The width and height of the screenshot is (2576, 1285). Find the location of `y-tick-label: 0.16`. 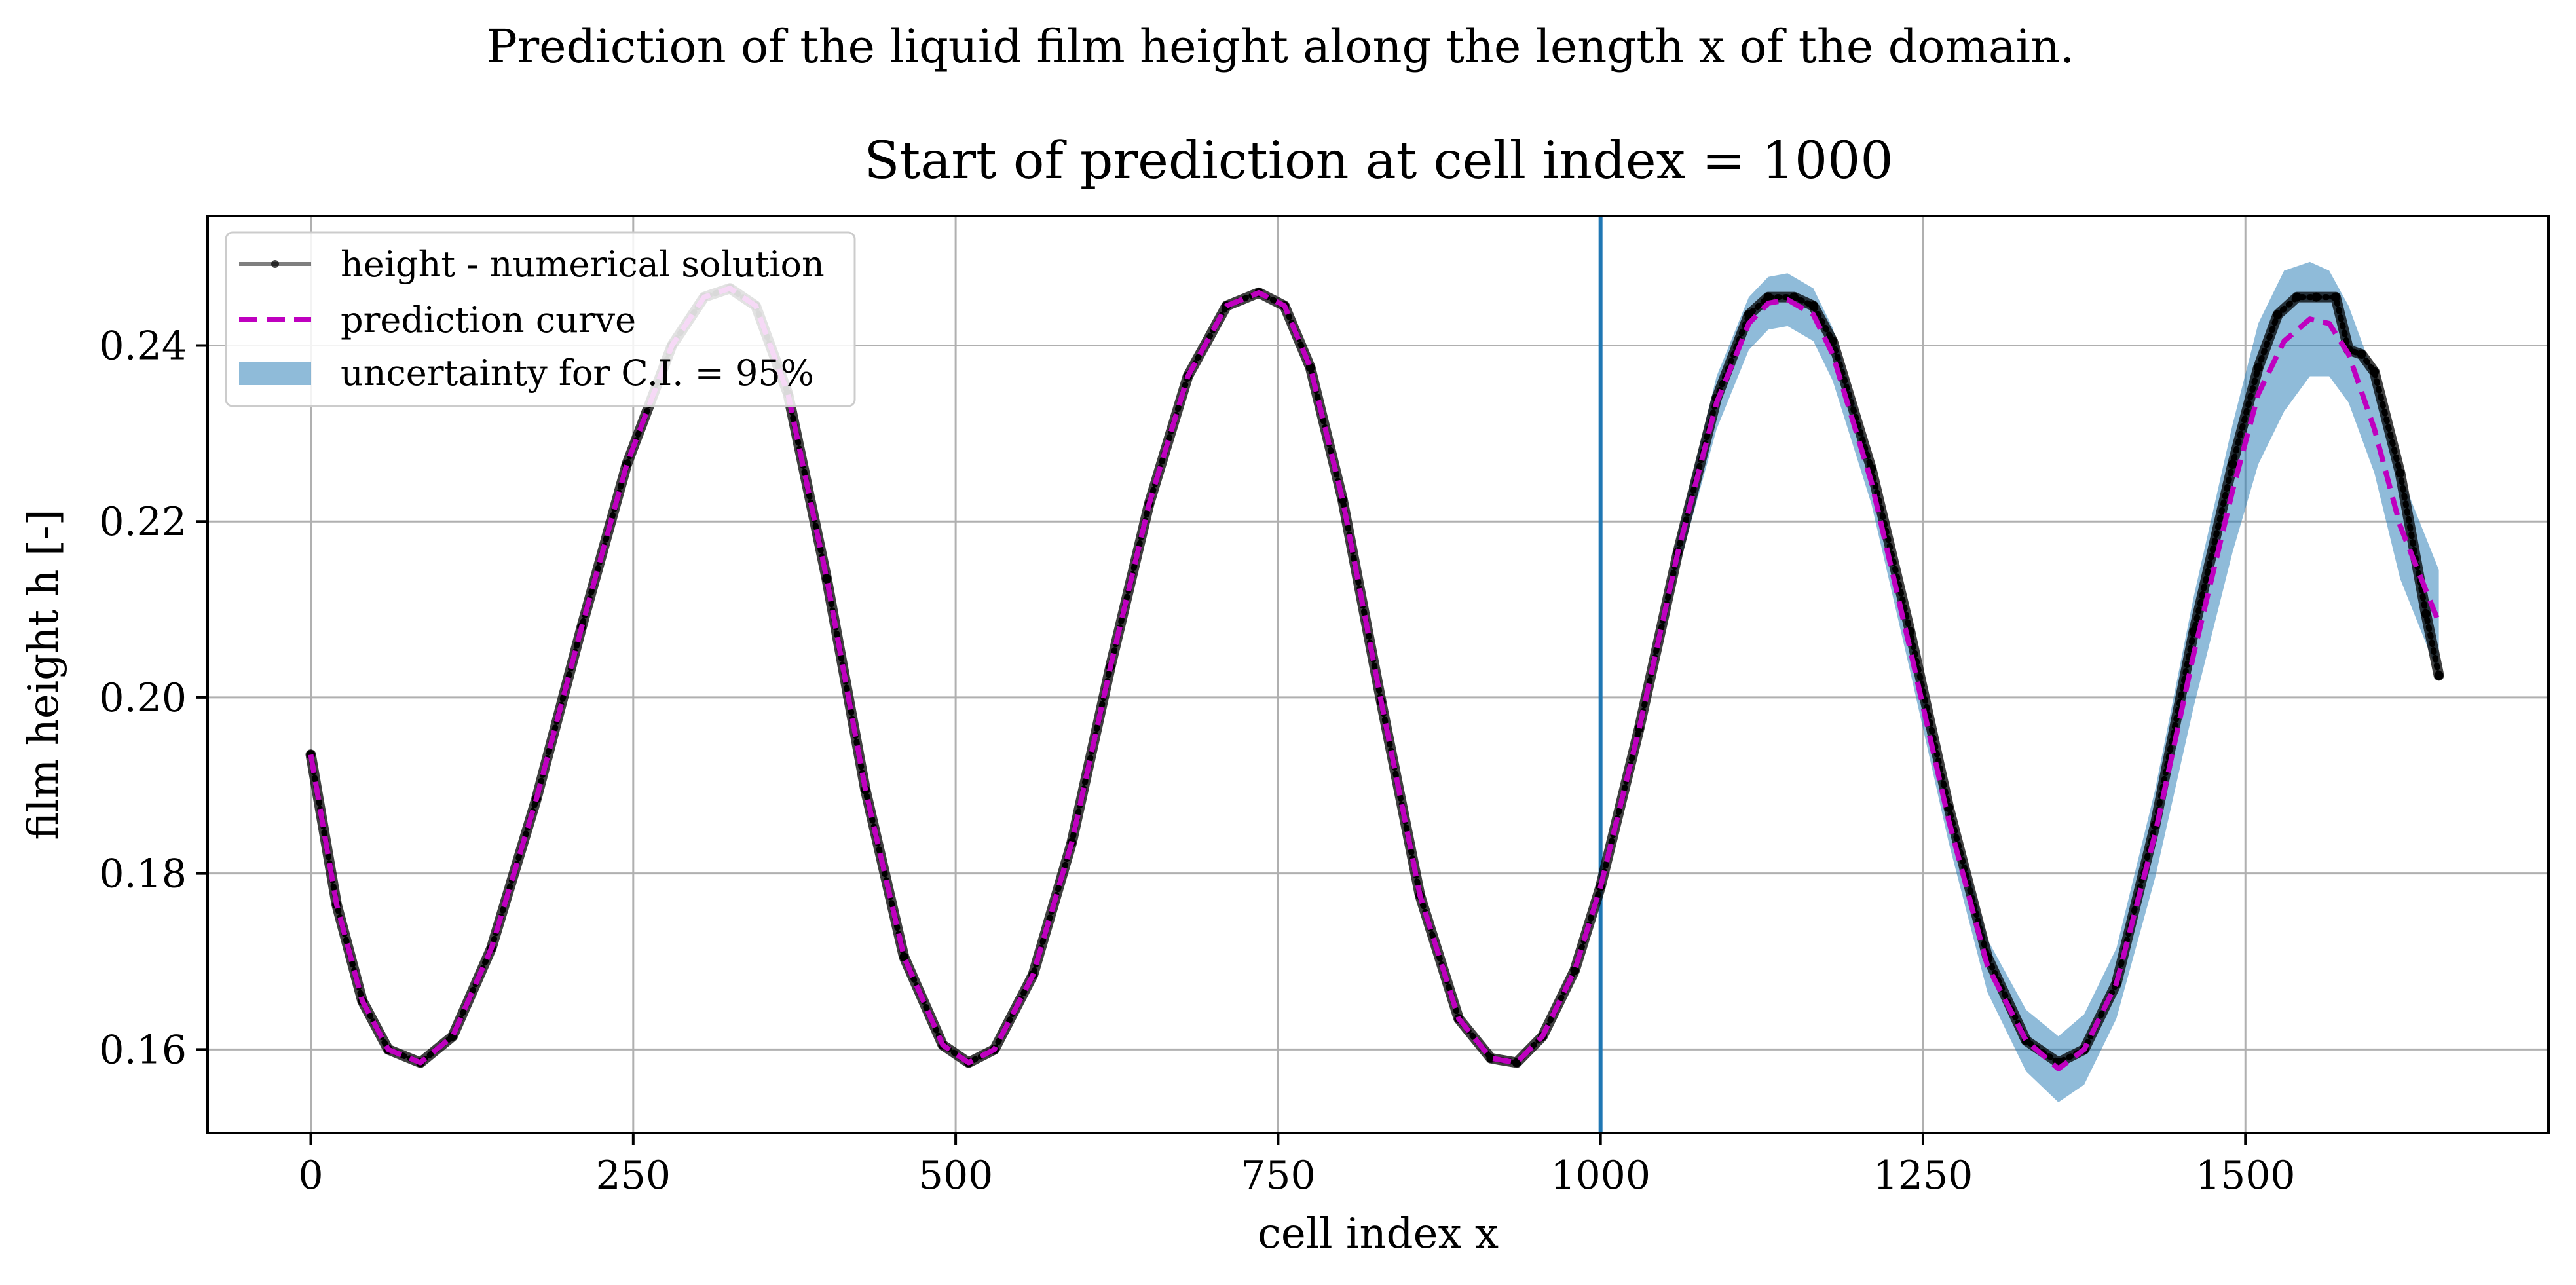

y-tick-label: 0.16 is located at coordinates (143, 1050).